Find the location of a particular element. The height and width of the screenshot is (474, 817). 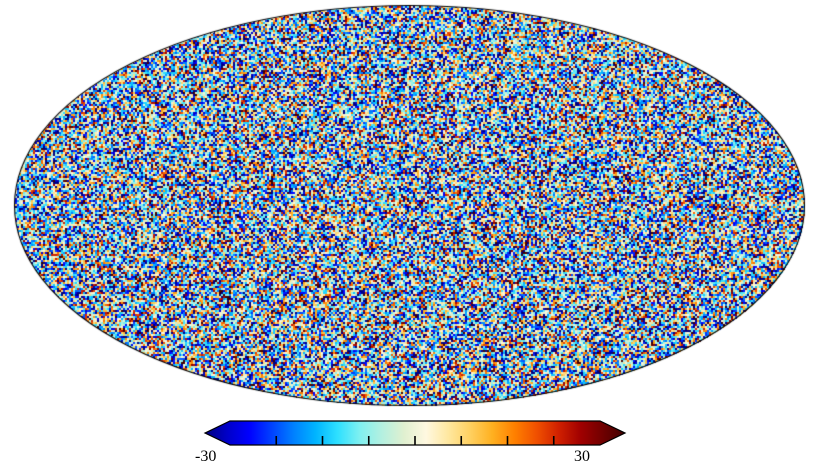

colorbar-max-label: 30 is located at coordinates (582, 456).